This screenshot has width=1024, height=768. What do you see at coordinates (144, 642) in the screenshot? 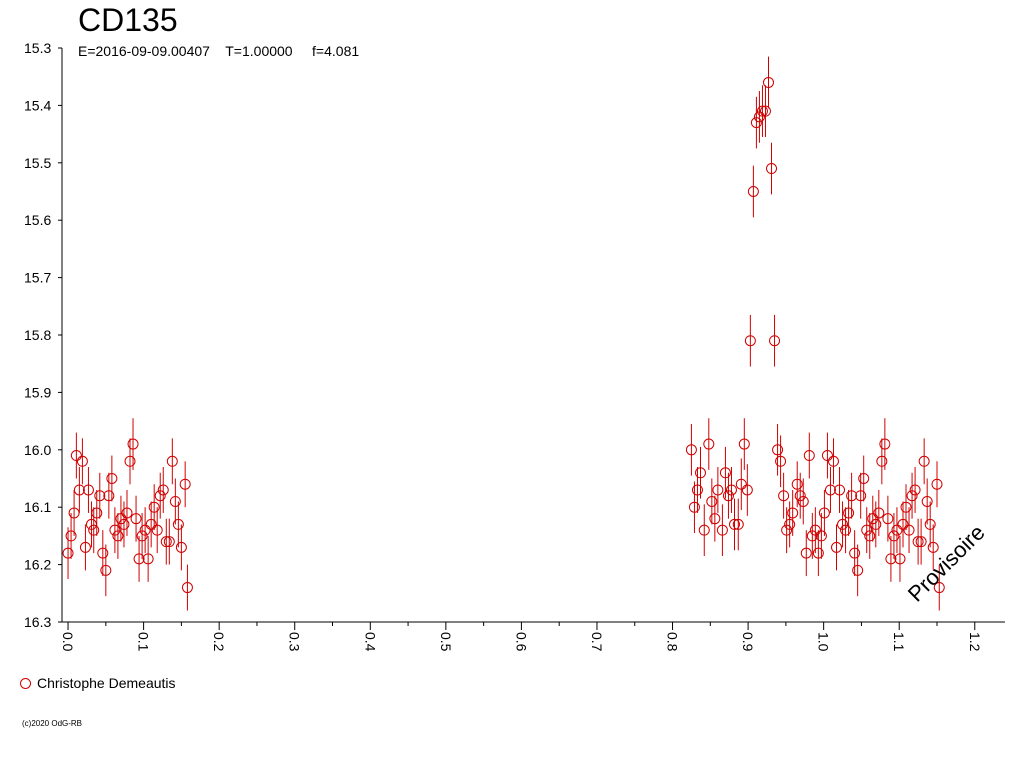
I see `x-tick-label: 0.1` at bounding box center [144, 642].